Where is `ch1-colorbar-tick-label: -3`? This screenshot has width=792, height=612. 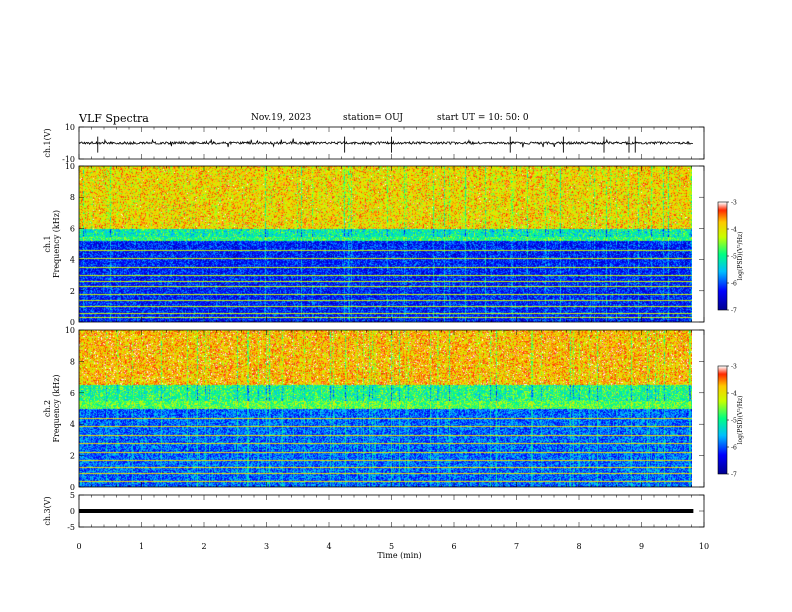
ch1-colorbar-tick-label: -3 is located at coordinates (734, 203).